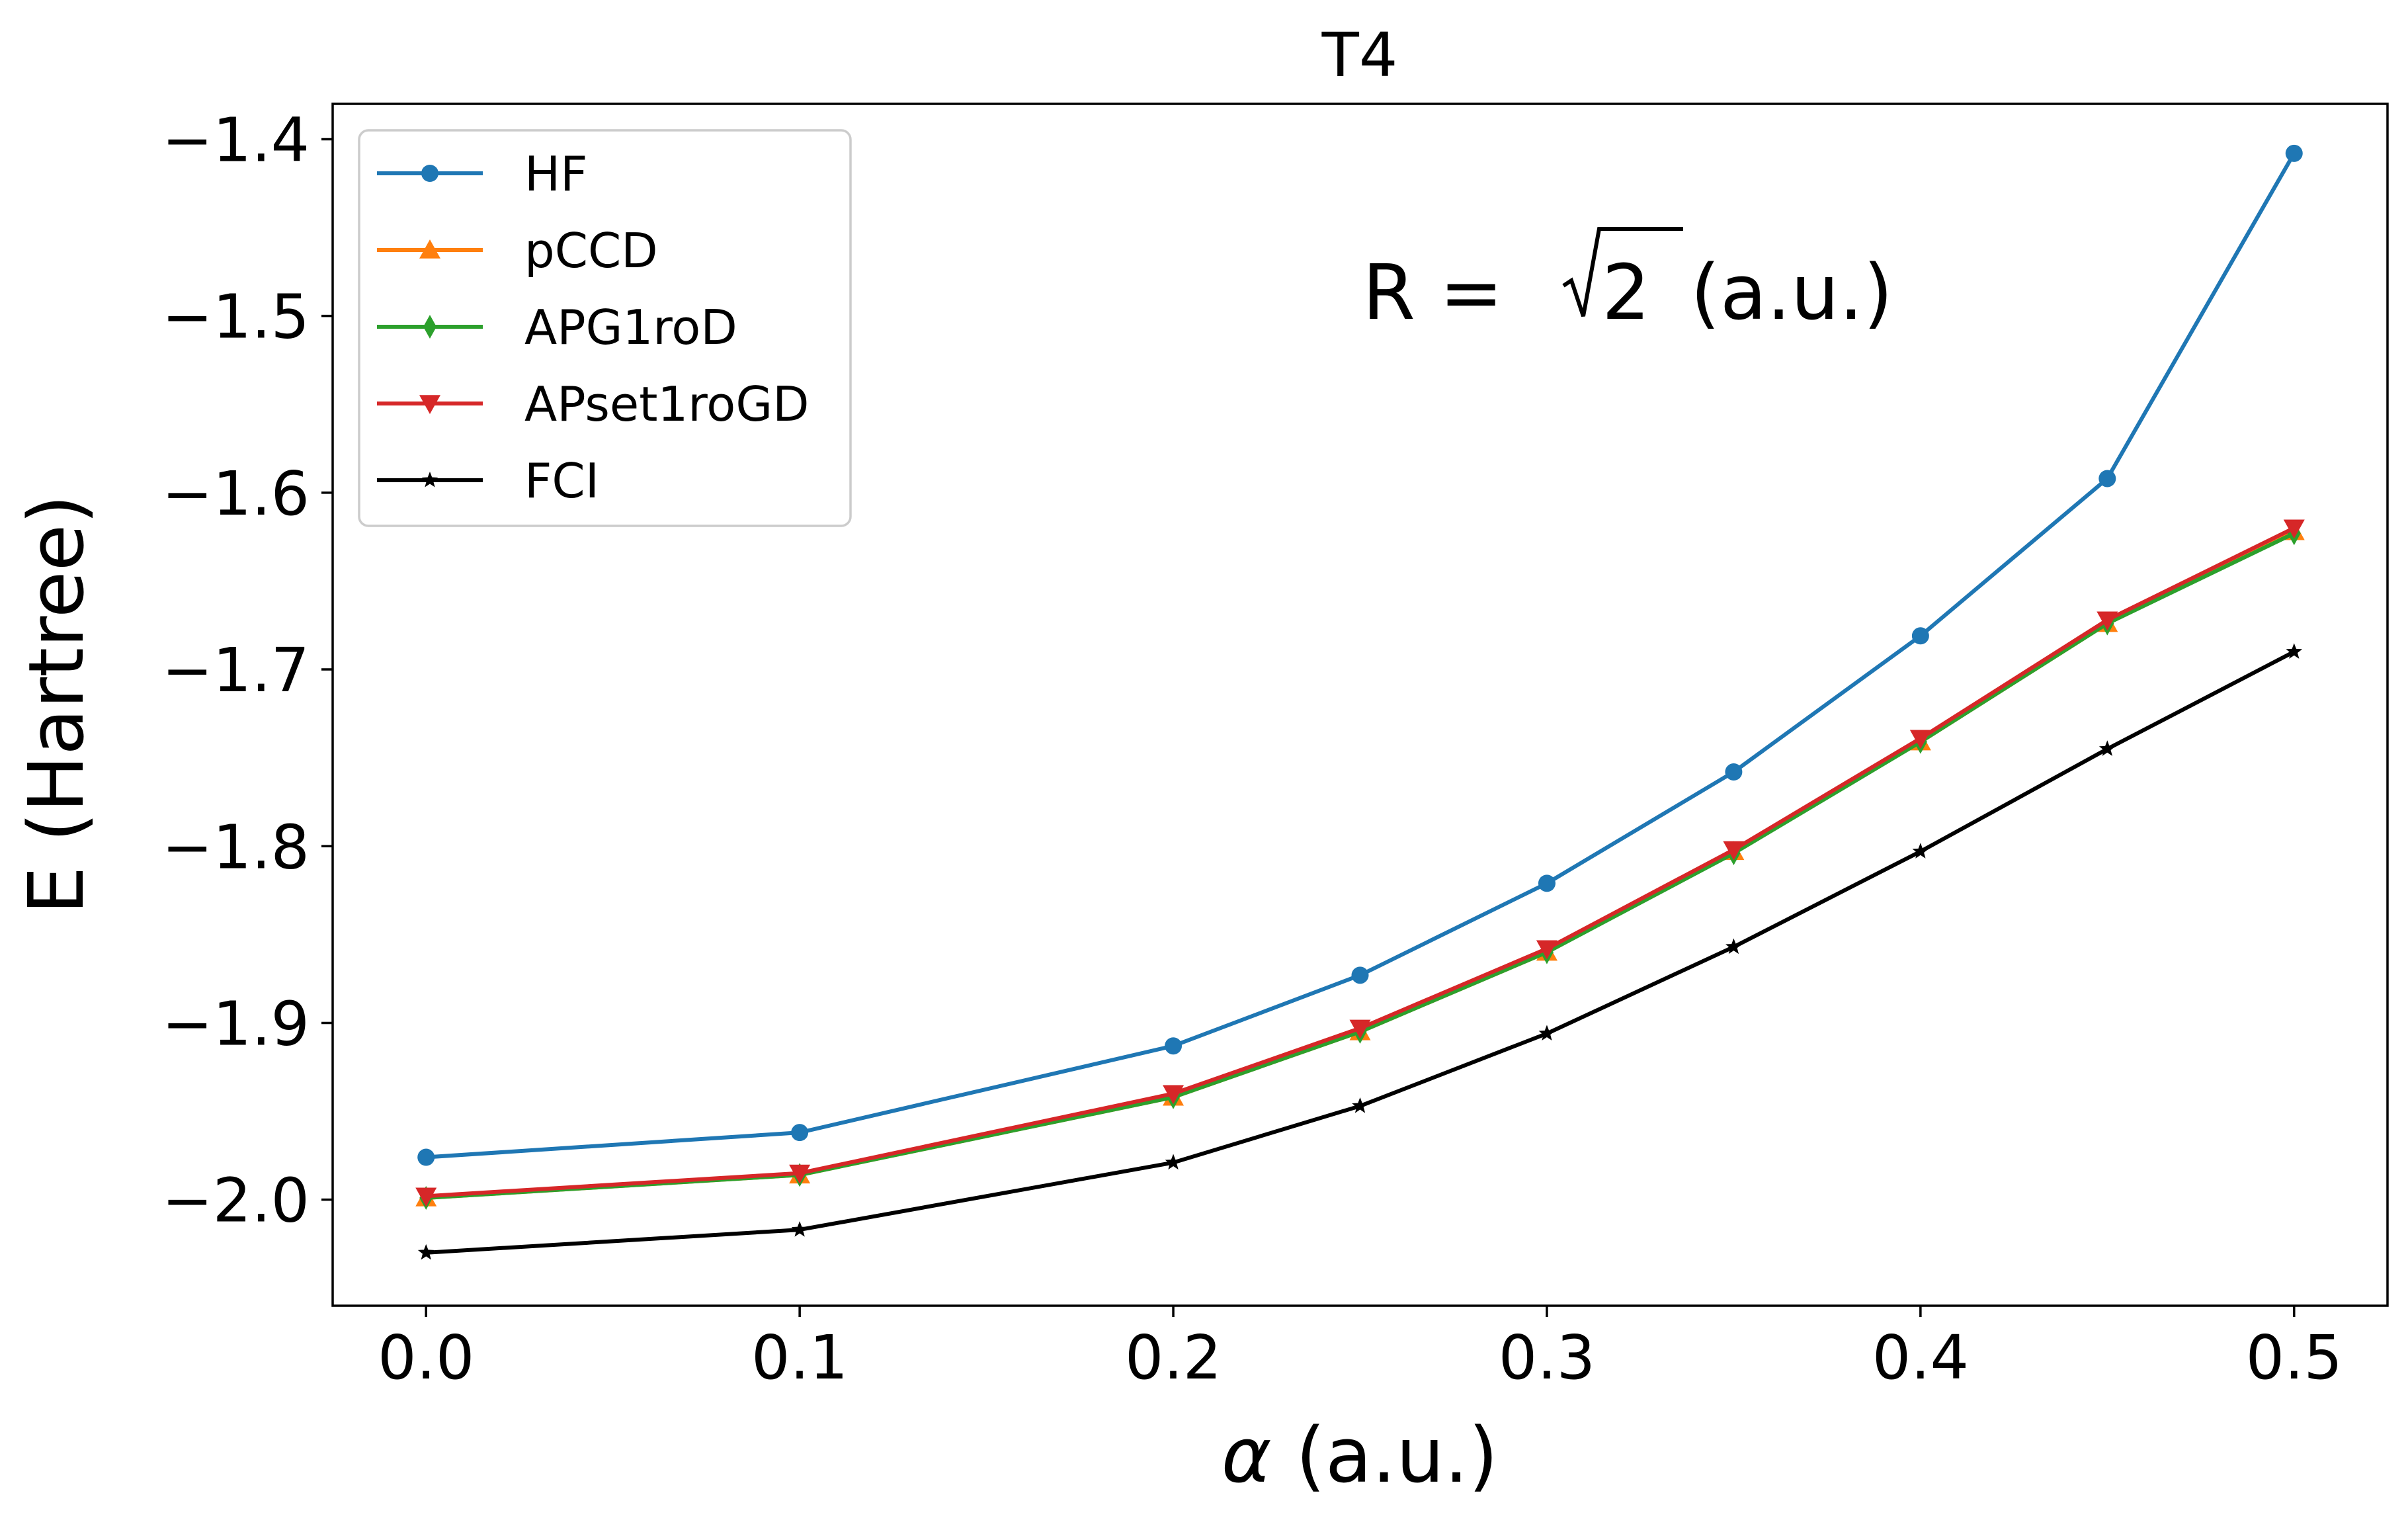 The width and height of the screenshot is (2408, 1526). I want to click on x-tick-label: 0.1, so click(799, 1357).